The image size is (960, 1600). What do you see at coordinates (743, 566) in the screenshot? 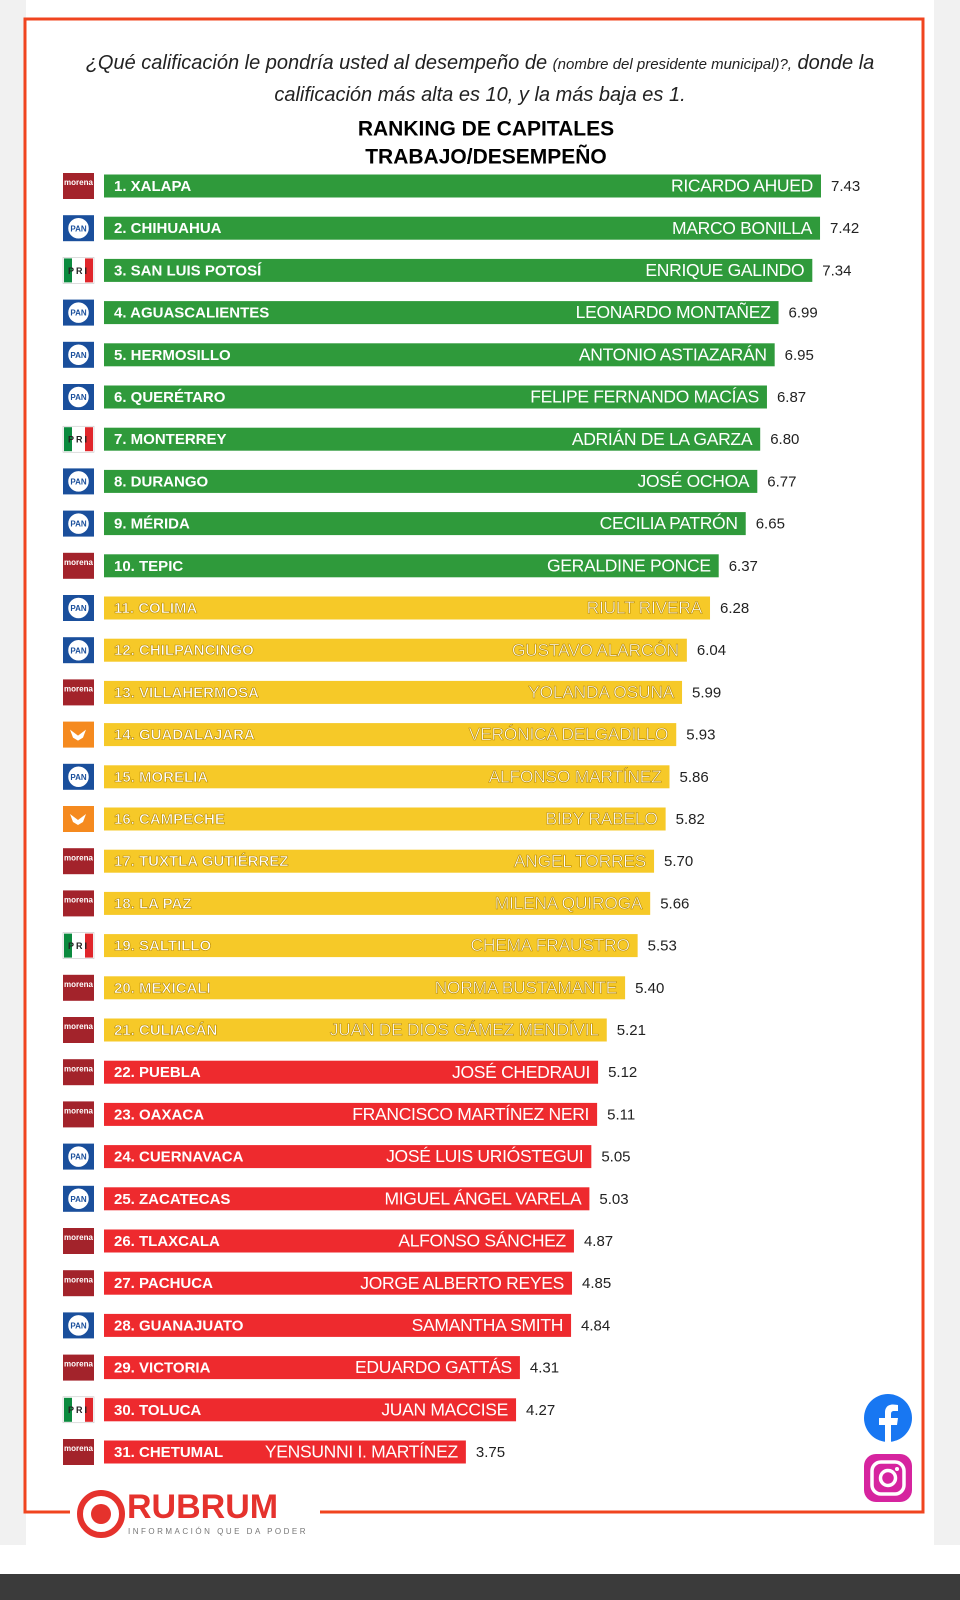
I see `value-label: 6.37` at bounding box center [743, 566].